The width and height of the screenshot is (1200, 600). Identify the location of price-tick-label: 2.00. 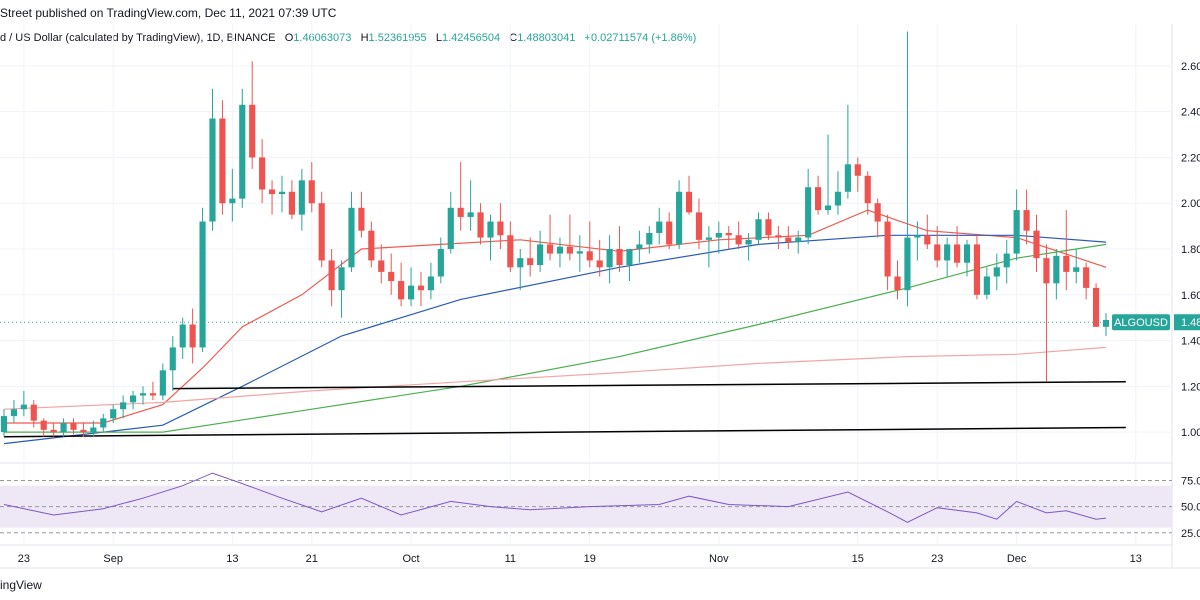
(1190, 204).